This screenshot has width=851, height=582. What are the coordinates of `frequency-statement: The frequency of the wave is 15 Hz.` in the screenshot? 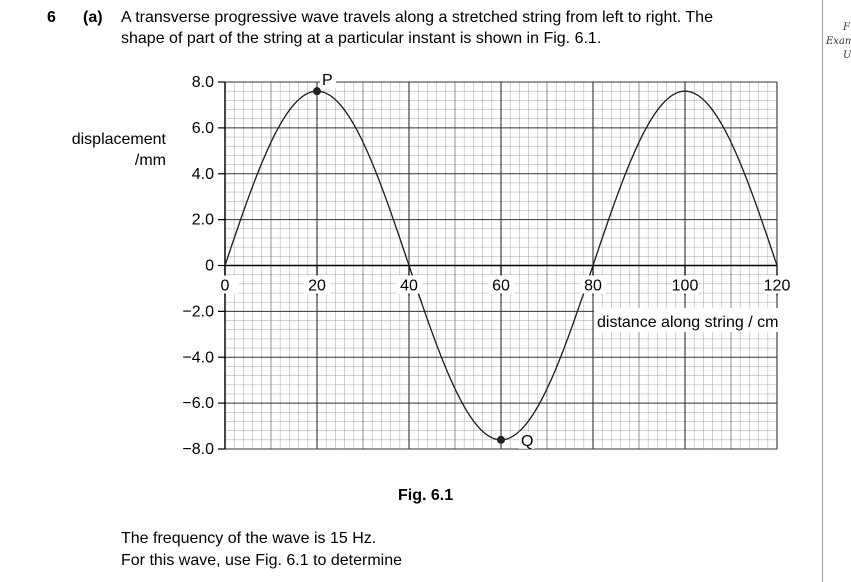 It's located at (249, 538).